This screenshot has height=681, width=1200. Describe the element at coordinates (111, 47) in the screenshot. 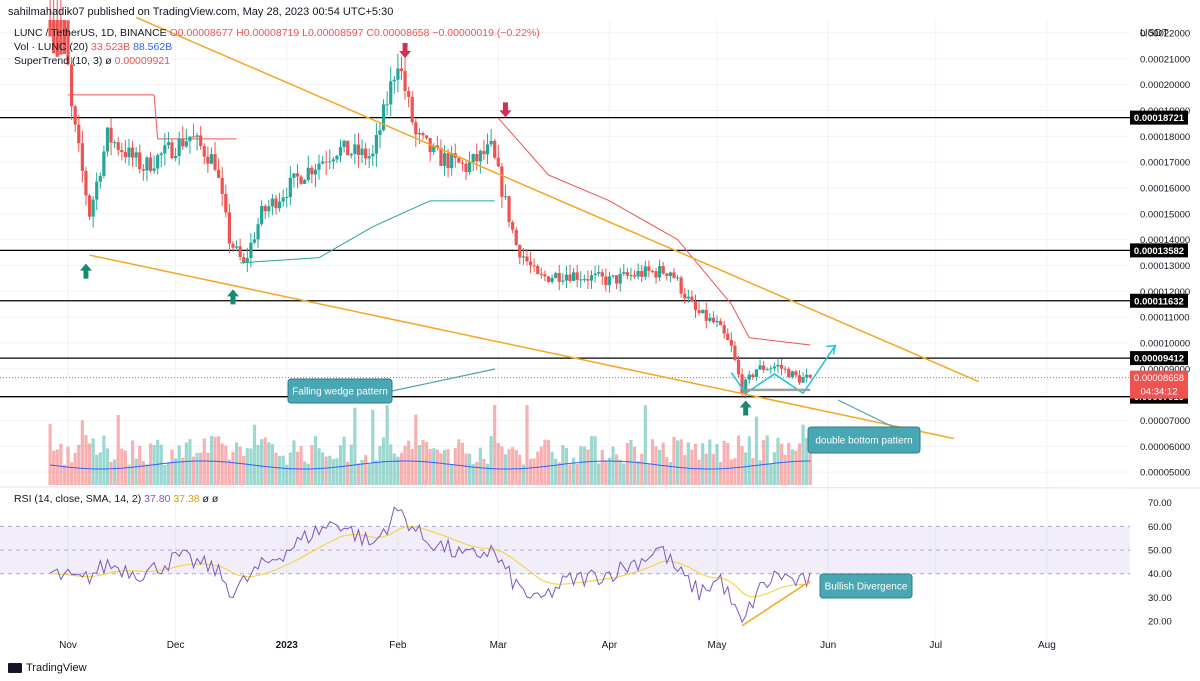

I see `volume-value-1: 33.523B` at that location.